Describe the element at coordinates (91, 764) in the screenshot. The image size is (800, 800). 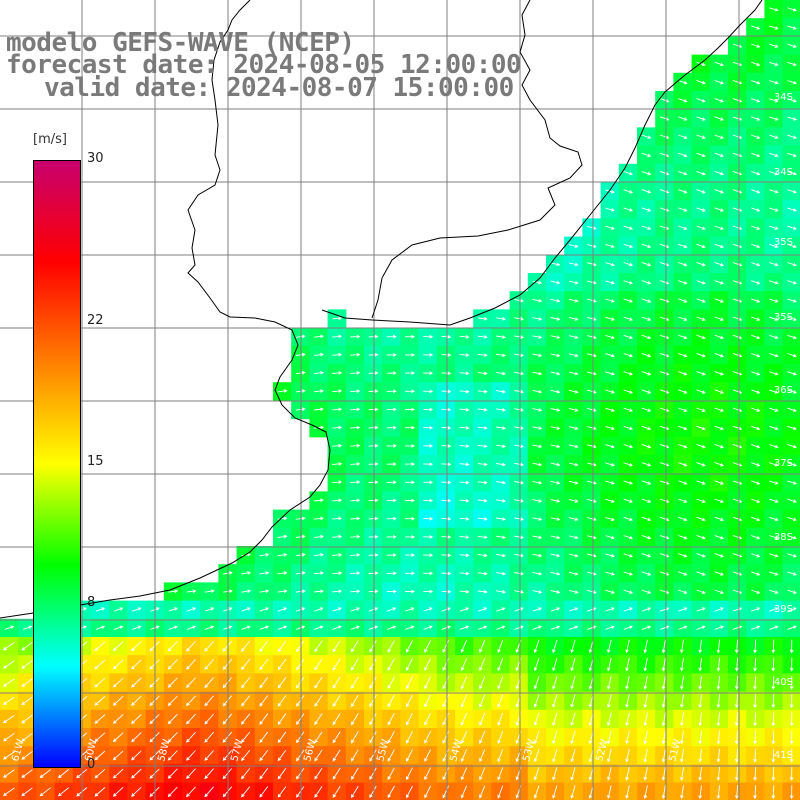
I see `colorbar-tick-label: 0` at that location.